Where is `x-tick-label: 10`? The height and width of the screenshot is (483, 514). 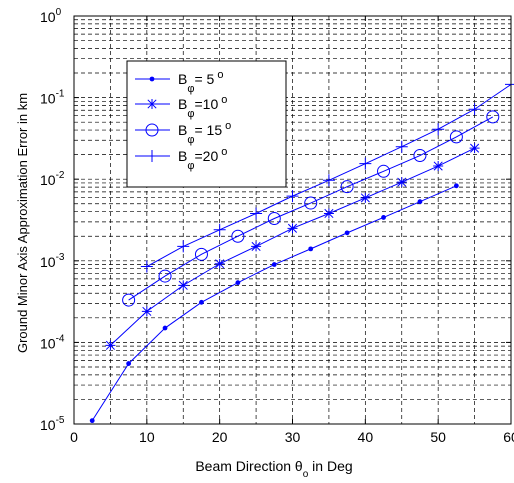 x-tick-label: 10 is located at coordinates (147, 437).